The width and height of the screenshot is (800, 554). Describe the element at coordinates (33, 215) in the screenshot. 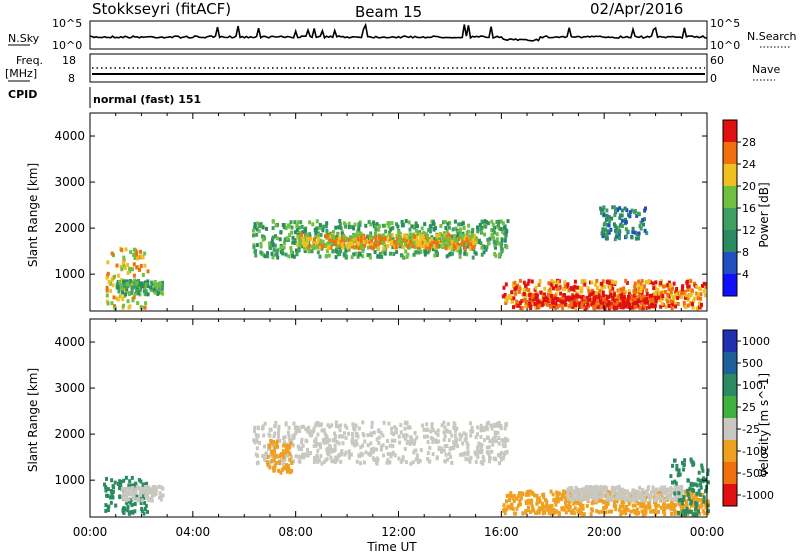

I see `power-ylabel: Slant Range [km]` at that location.